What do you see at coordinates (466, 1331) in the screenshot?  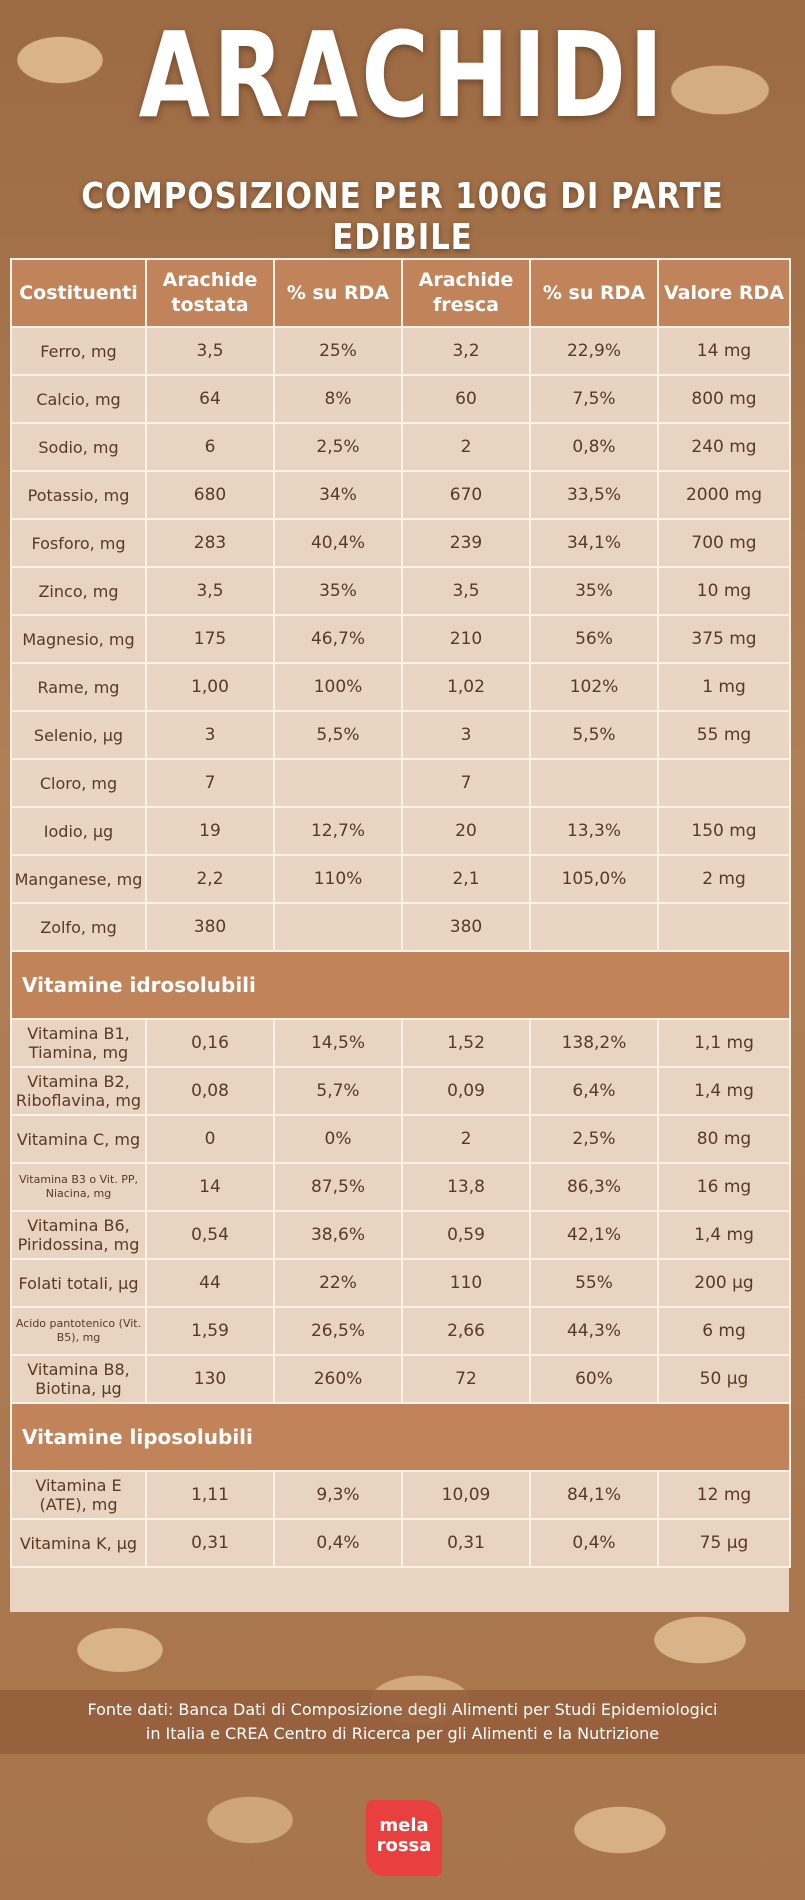 I see `table-cell: 2,66` at bounding box center [466, 1331].